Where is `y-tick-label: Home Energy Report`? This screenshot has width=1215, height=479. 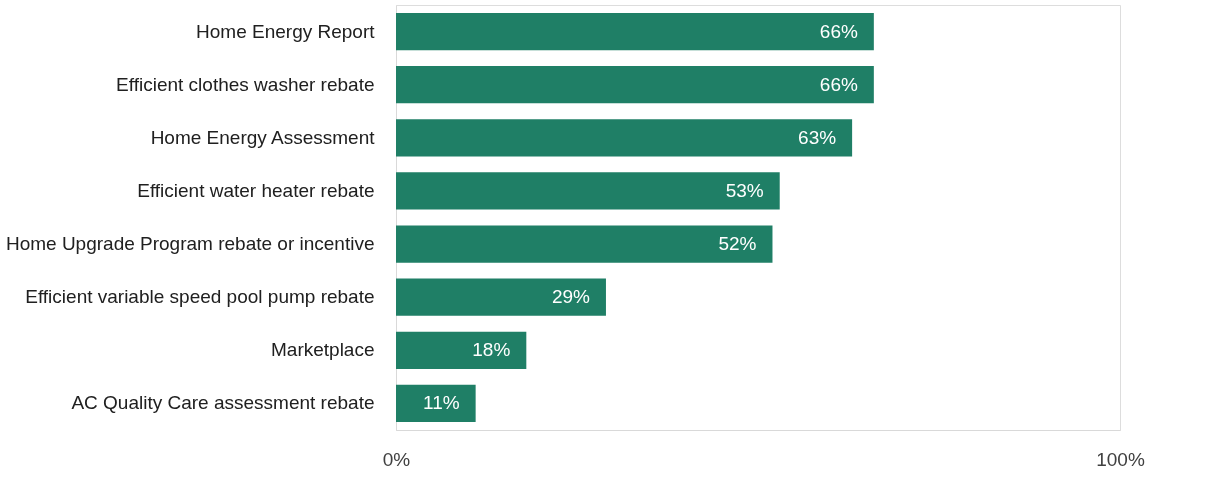 y-tick-label: Home Energy Report is located at coordinates (286, 31).